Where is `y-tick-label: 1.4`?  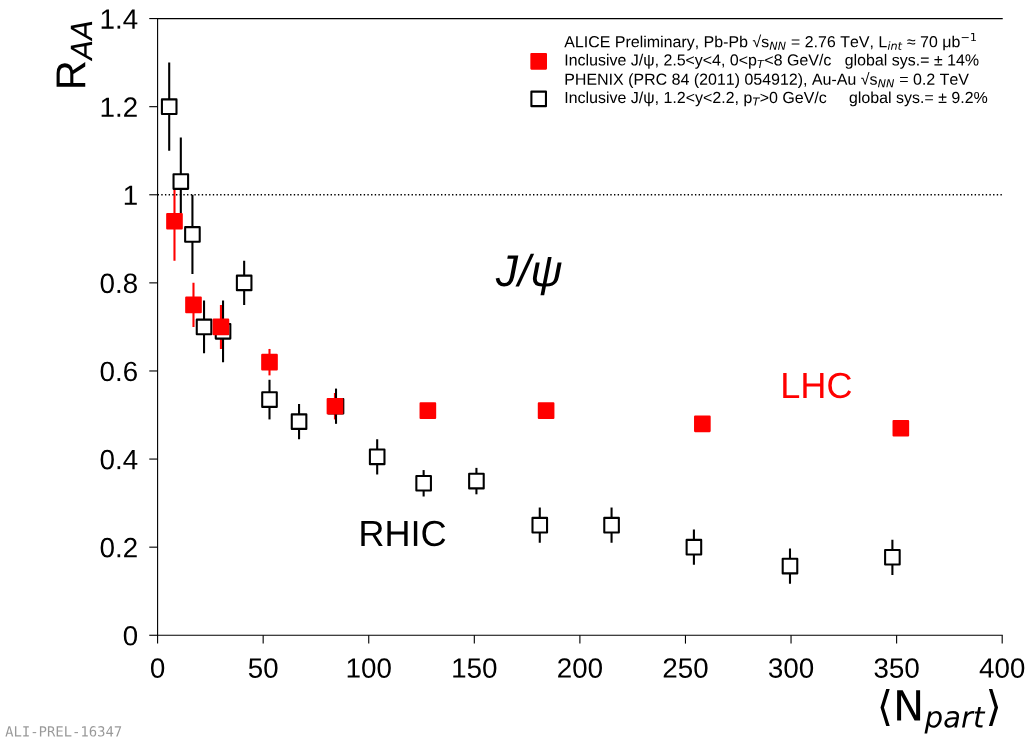
y-tick-label: 1.4 is located at coordinates (119, 19).